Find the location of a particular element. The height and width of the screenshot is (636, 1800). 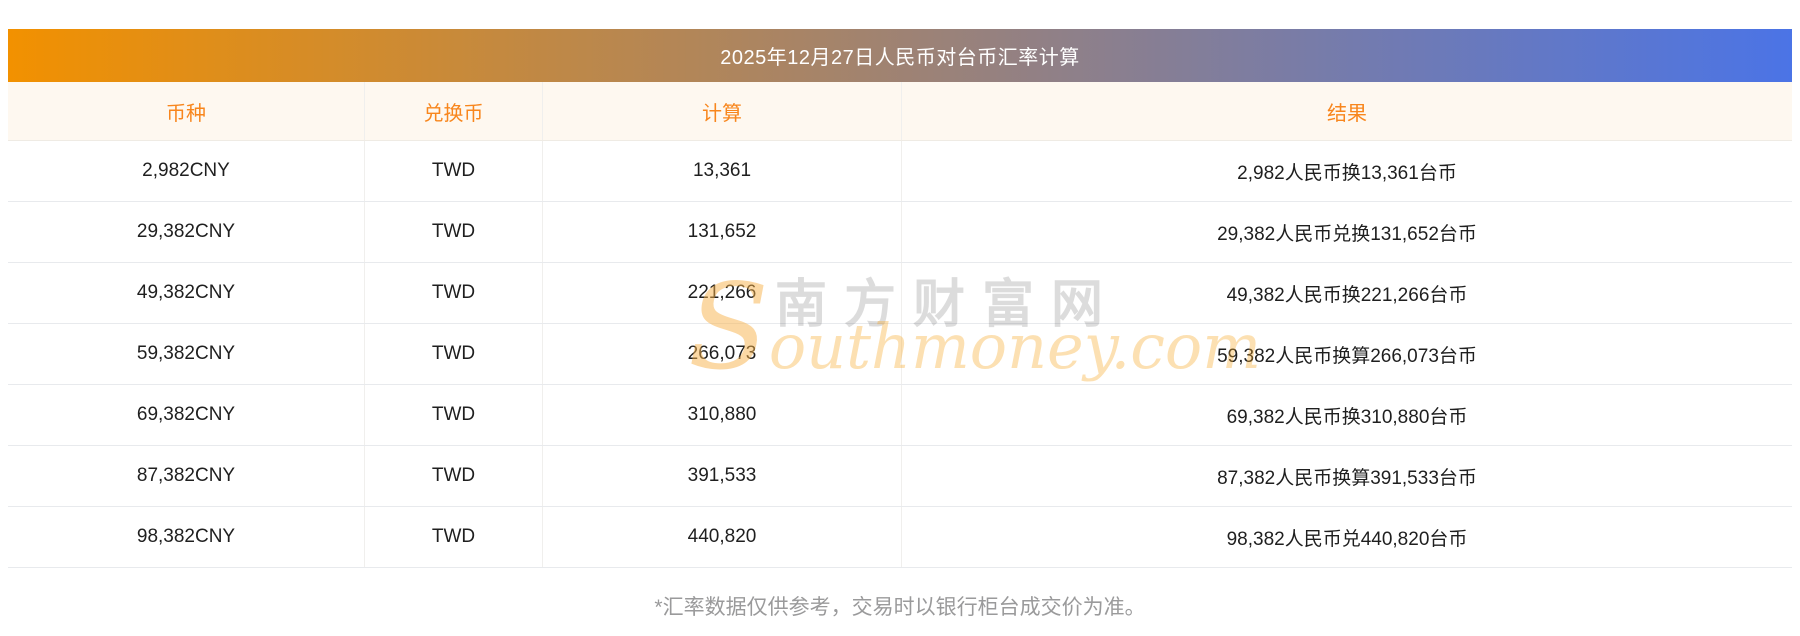

cell-currency: 98,382CNY is located at coordinates (186, 537).